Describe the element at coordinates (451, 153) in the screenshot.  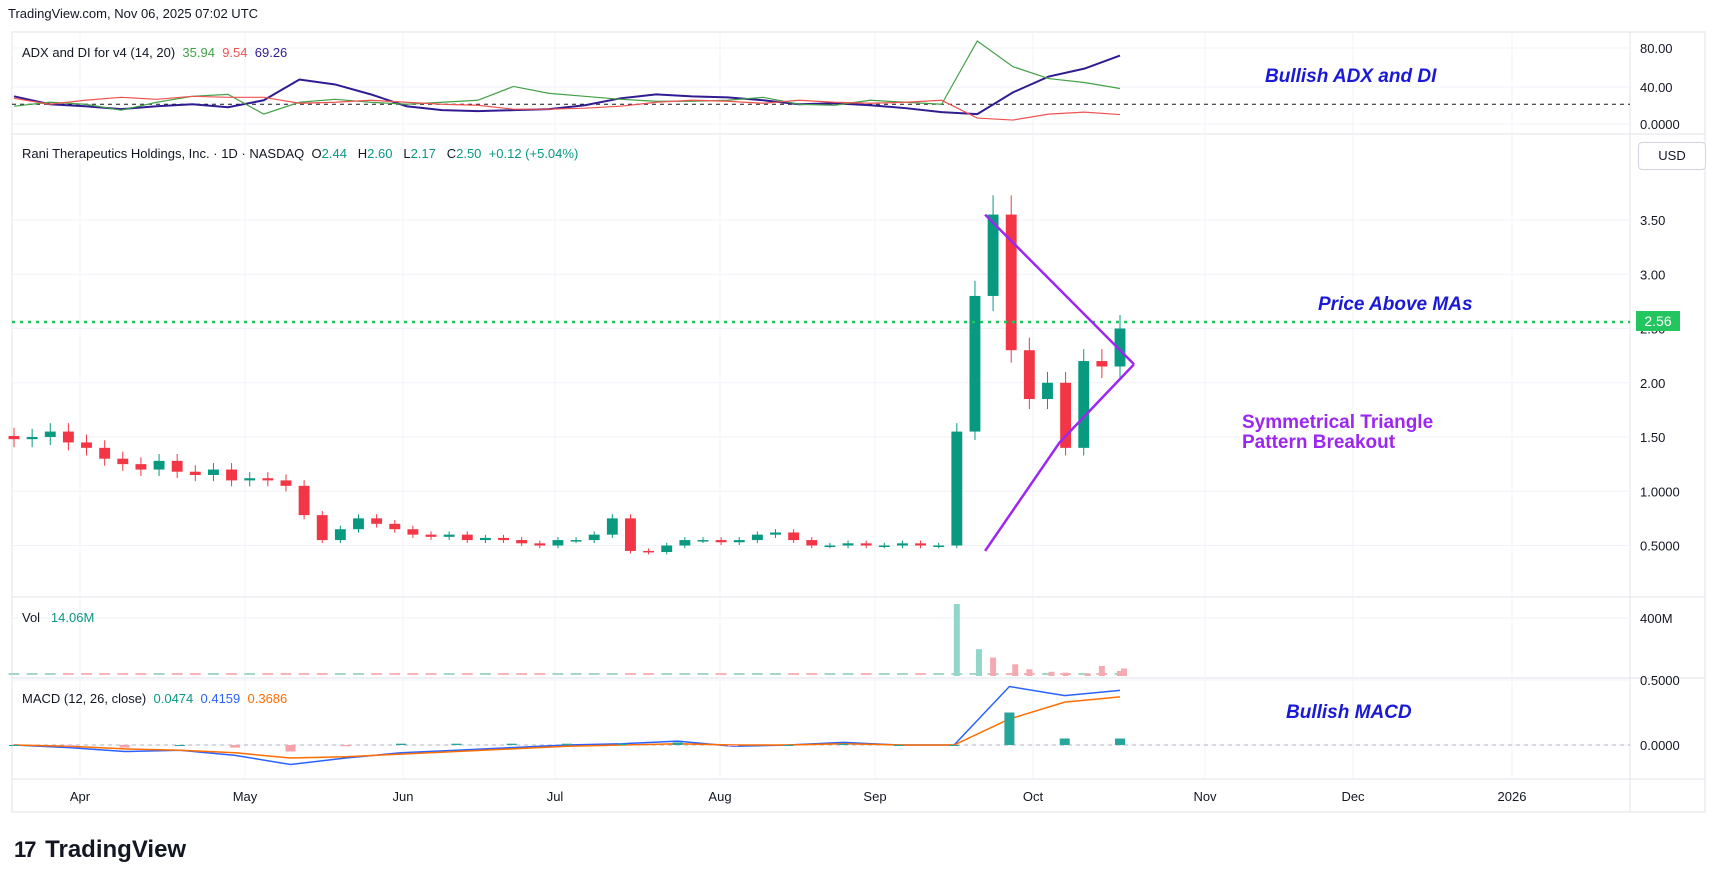
I see `close-label: C` at that location.